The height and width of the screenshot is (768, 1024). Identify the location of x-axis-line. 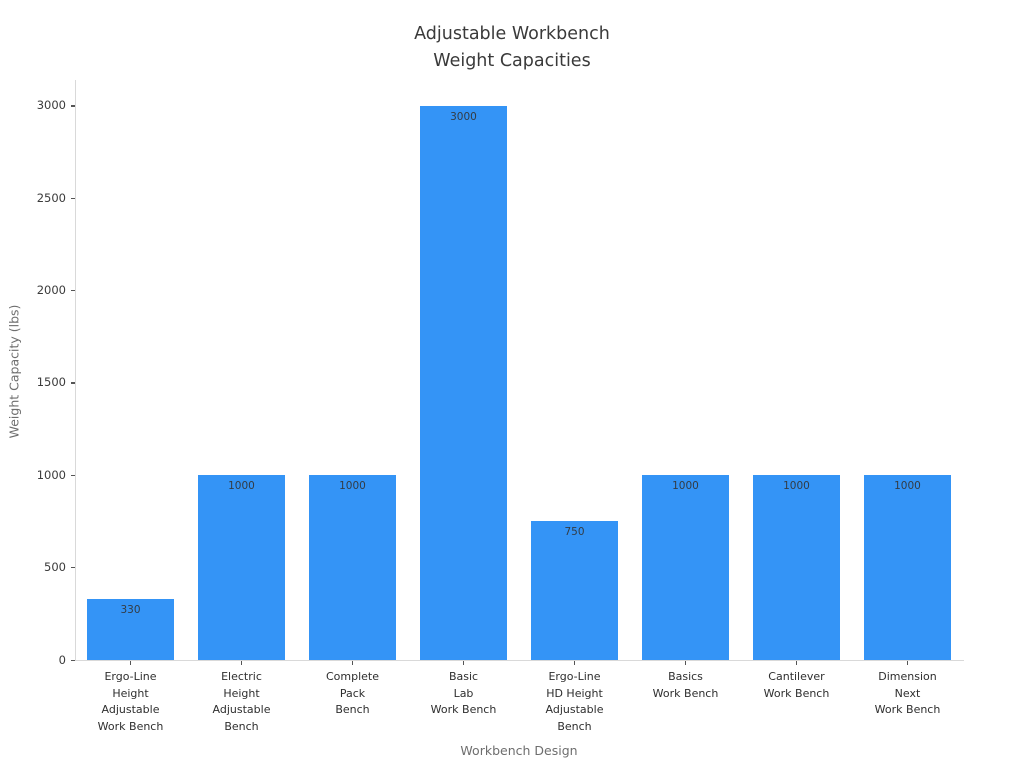
(519, 660).